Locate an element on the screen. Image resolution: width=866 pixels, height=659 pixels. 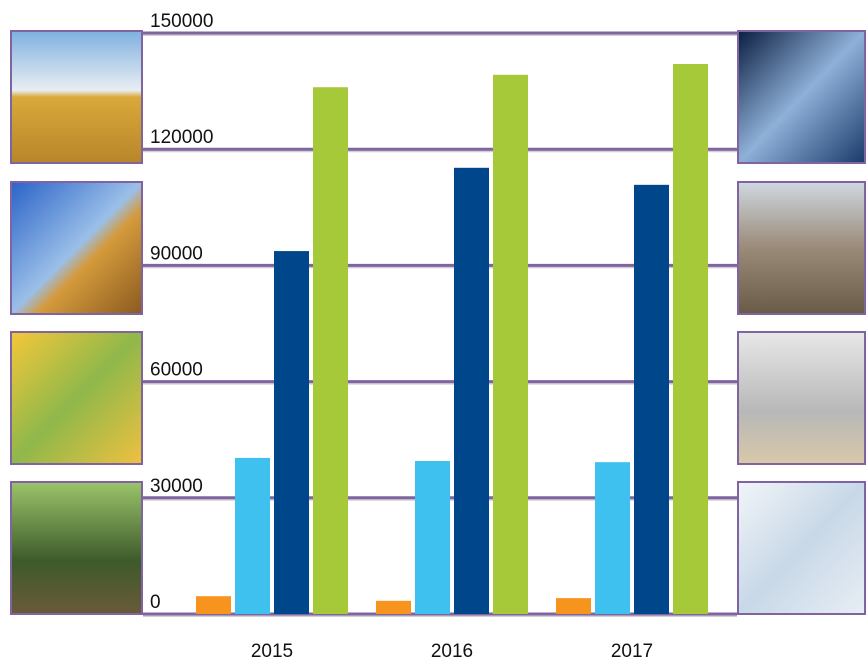
photo-blocks is located at coordinates (801, 398).